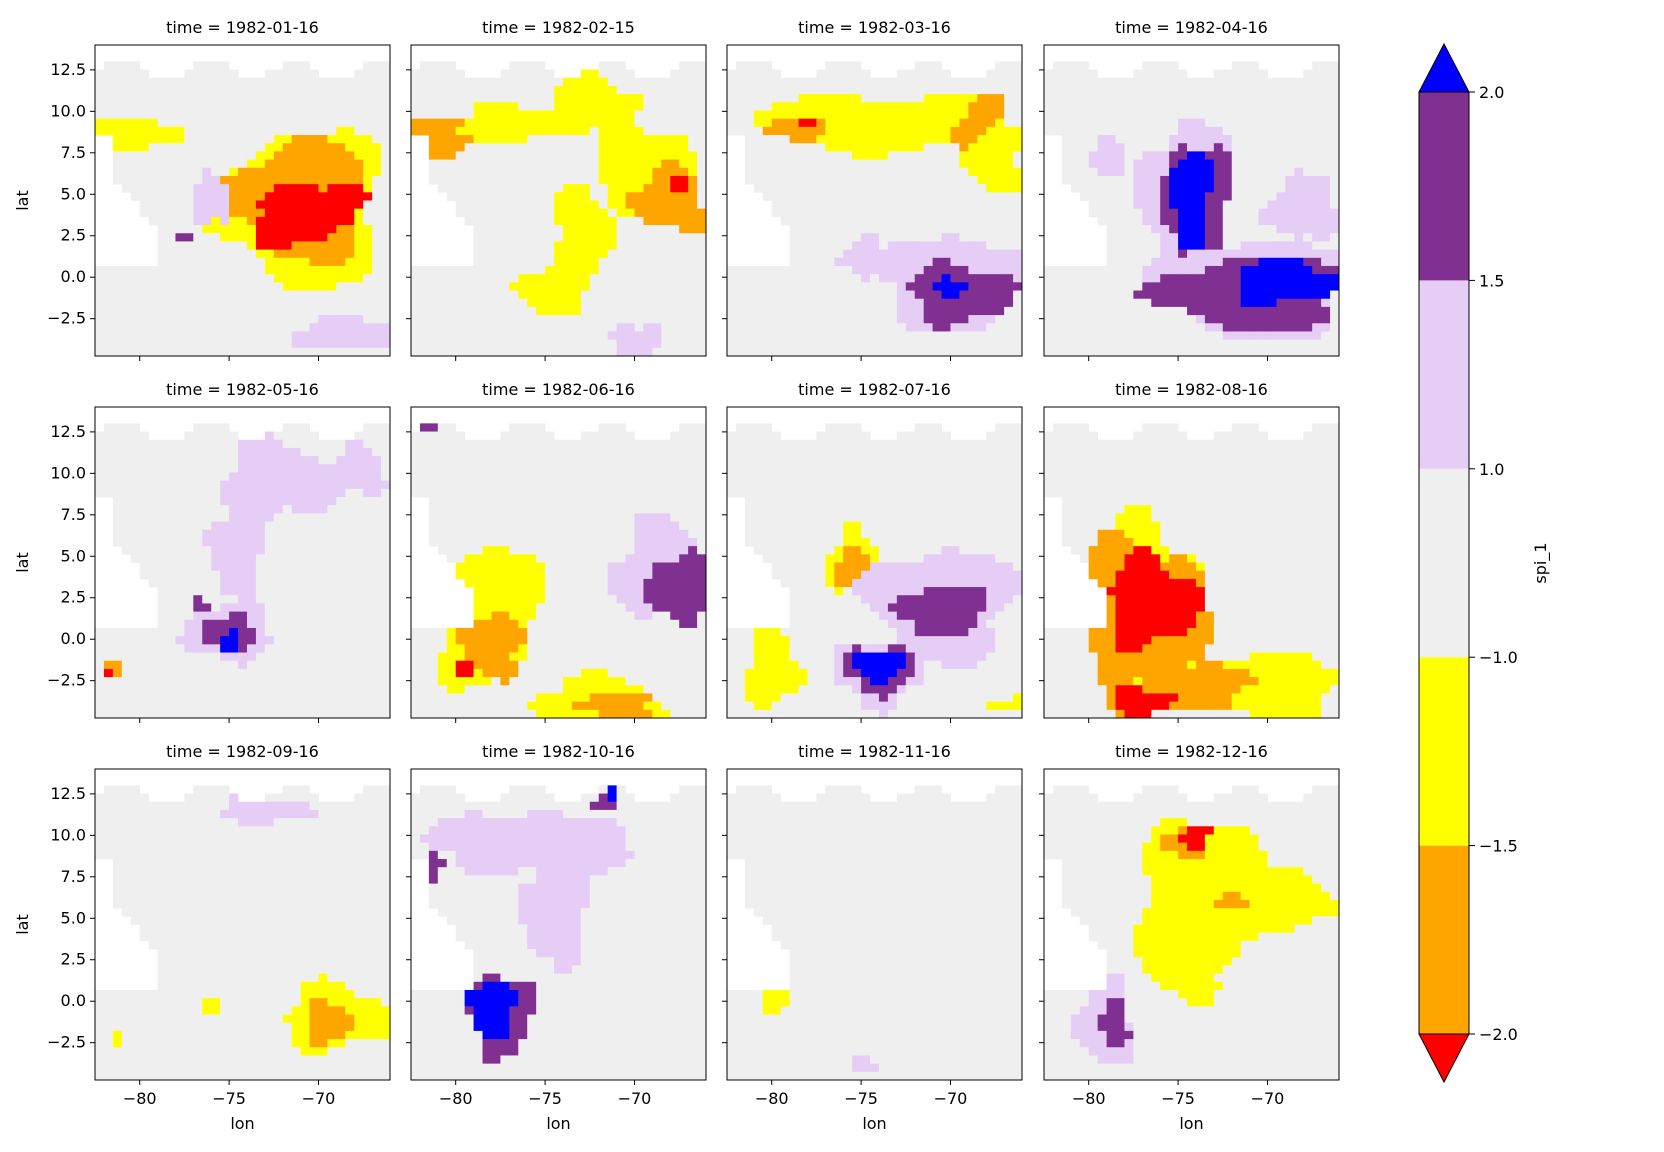  I want to click on panel-frame, so click(874, 200).